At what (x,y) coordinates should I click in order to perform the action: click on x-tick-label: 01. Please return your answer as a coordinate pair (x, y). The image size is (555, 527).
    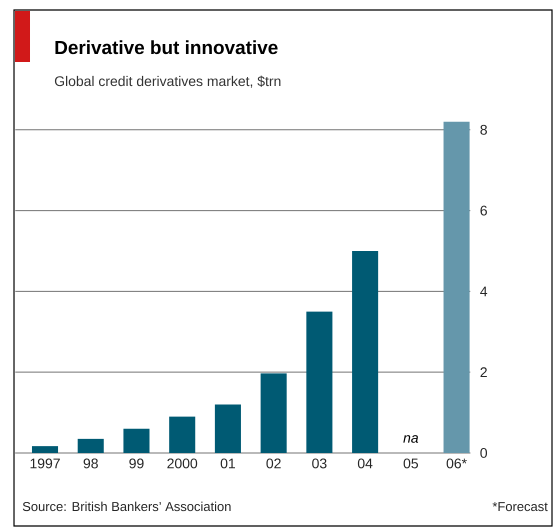
    Looking at the image, I should click on (227, 463).